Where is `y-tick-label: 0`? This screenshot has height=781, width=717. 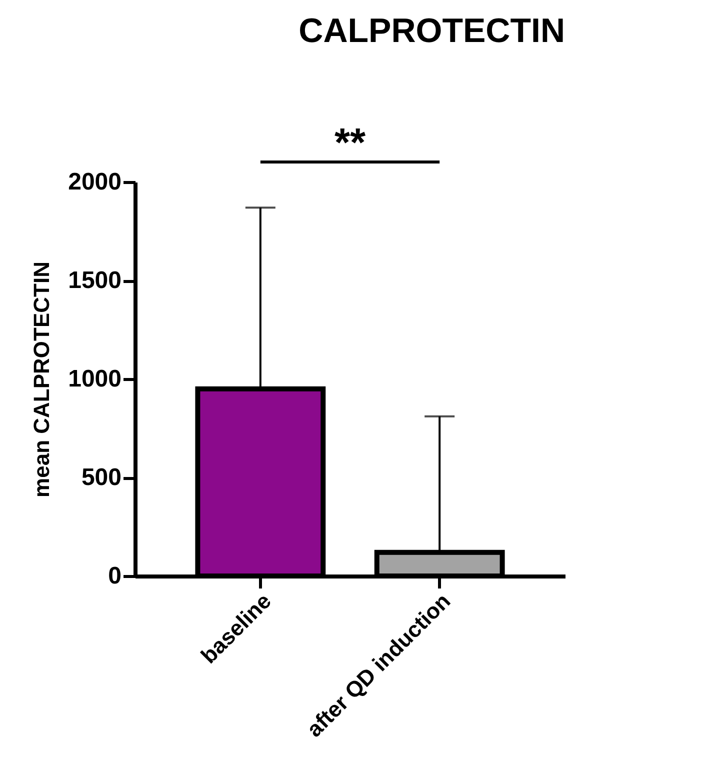 y-tick-label: 0 is located at coordinates (115, 576).